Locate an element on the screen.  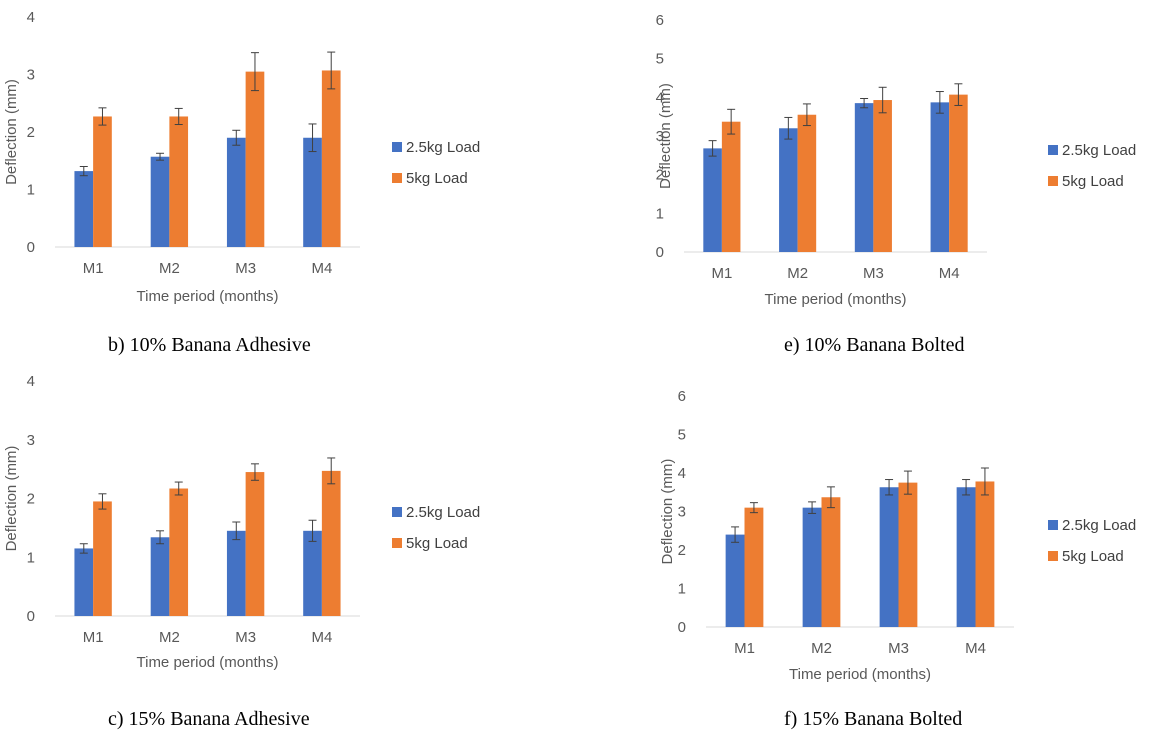
chart-caption: c) 15% Banana Adhesive is located at coordinates (209, 719).